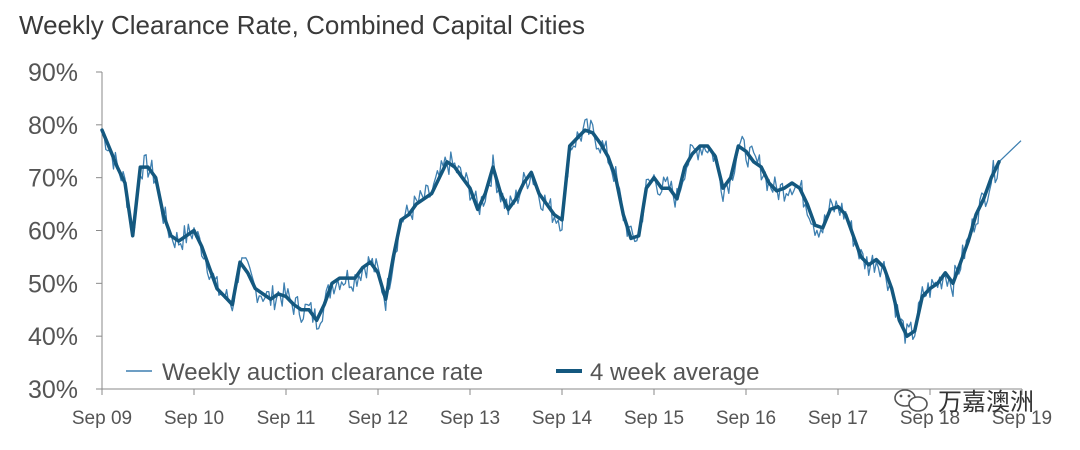  I want to click on y-tick-label: 60%, so click(53, 232).